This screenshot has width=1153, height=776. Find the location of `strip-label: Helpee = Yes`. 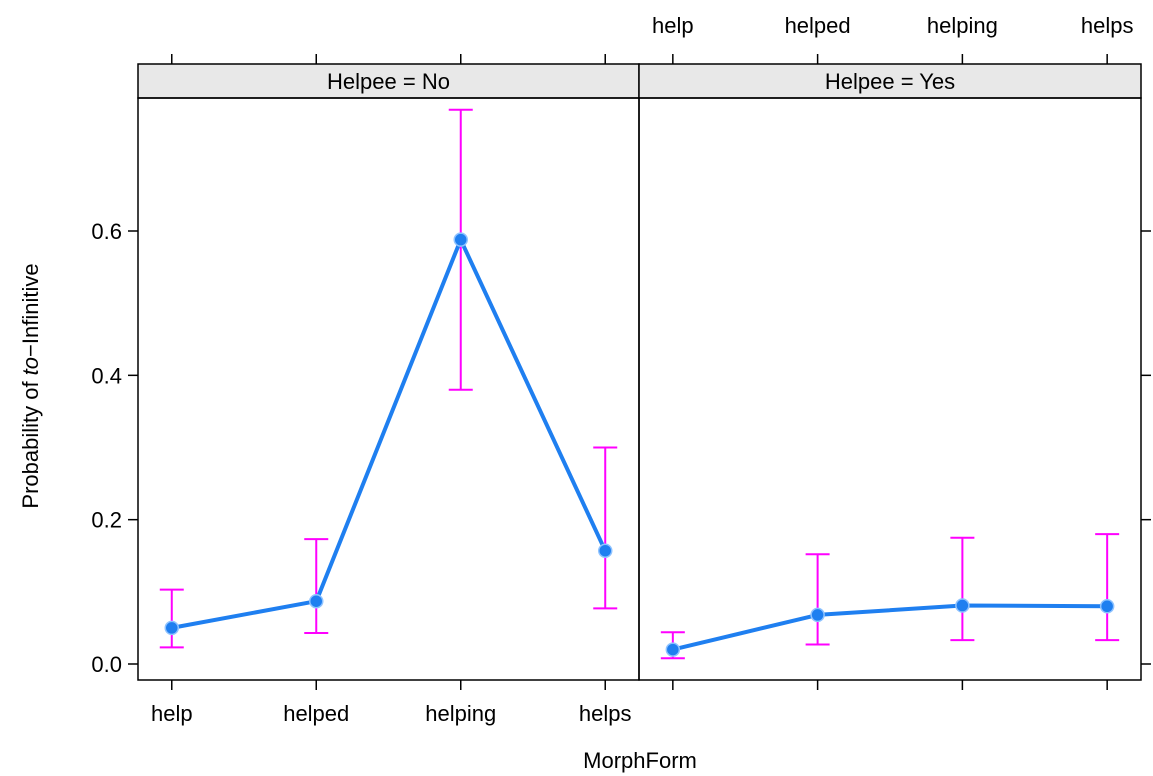

strip-label: Helpee = Yes is located at coordinates (890, 81).